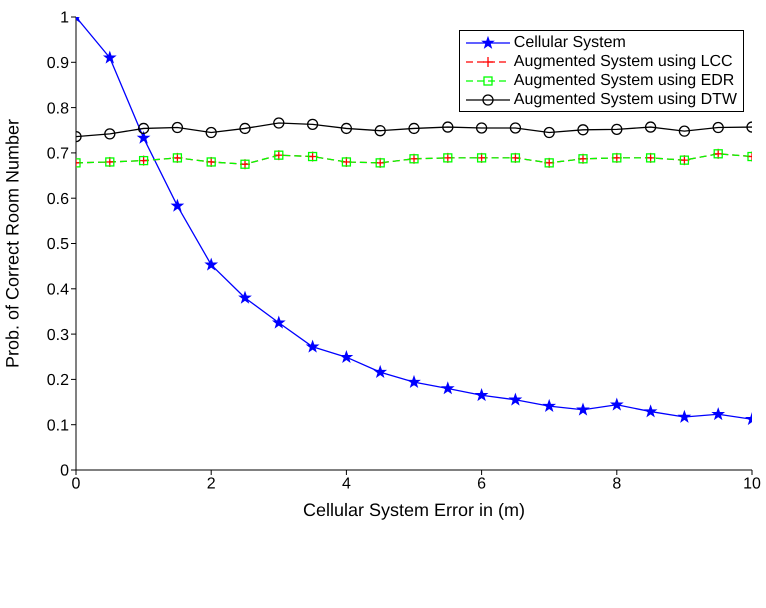  I want to click on y-tick-label: 0.3, so click(58, 335).